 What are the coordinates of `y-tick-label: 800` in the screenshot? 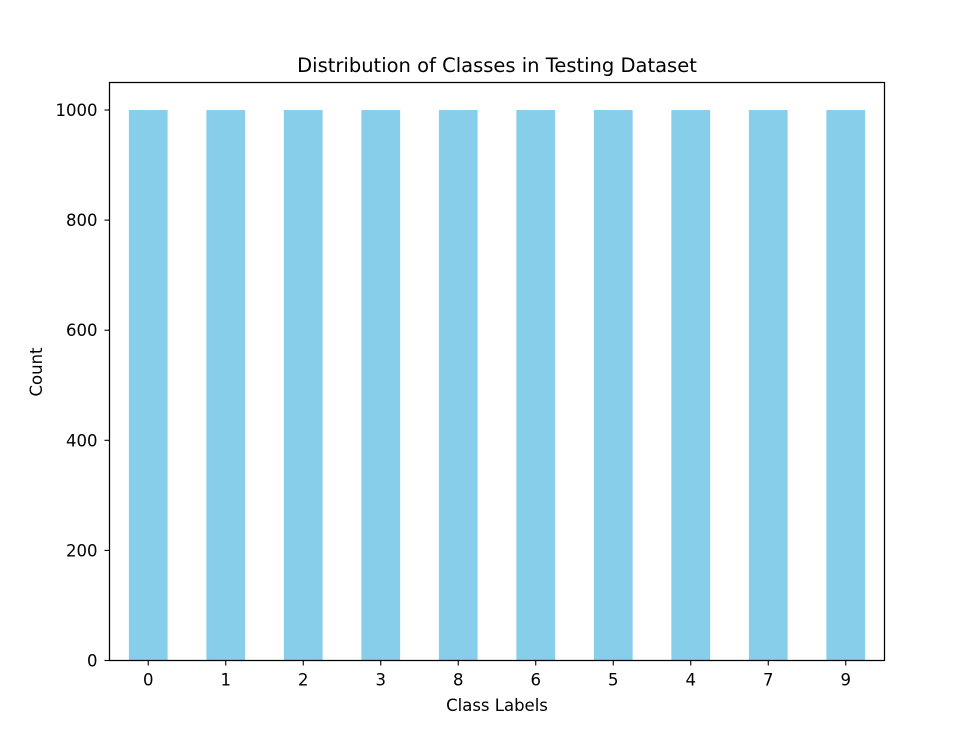 It's located at (82, 220).